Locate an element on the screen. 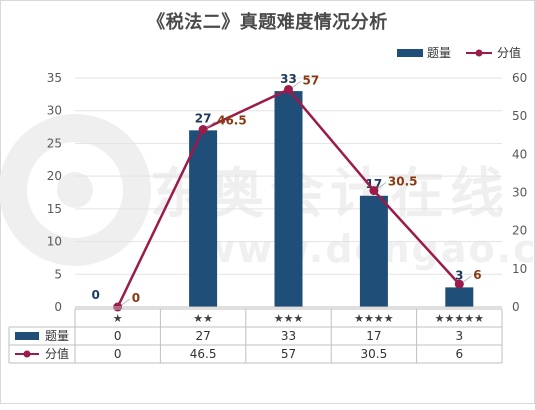 The width and height of the screenshot is (535, 410). legend: 题量 分值 is located at coordinates (455, 52).